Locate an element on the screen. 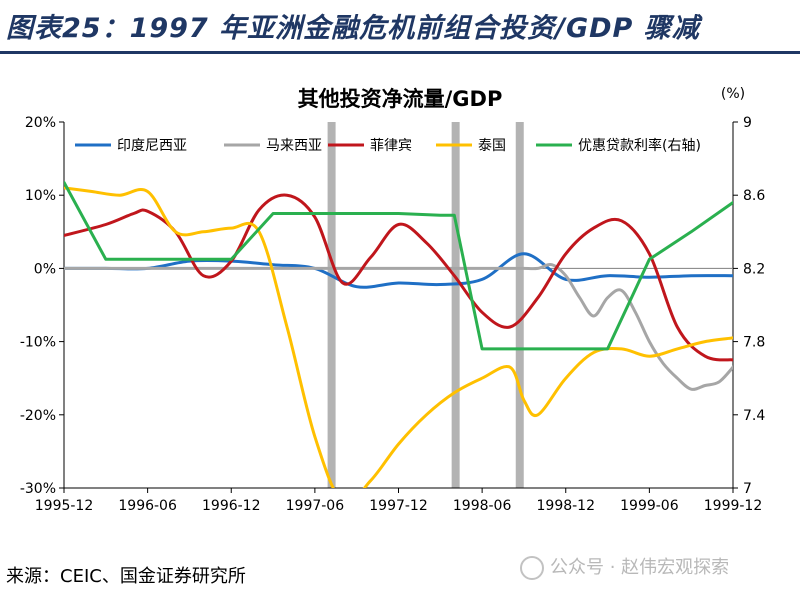 The height and width of the screenshot is (593, 800). right-tick-label: 7 is located at coordinates (747, 489).